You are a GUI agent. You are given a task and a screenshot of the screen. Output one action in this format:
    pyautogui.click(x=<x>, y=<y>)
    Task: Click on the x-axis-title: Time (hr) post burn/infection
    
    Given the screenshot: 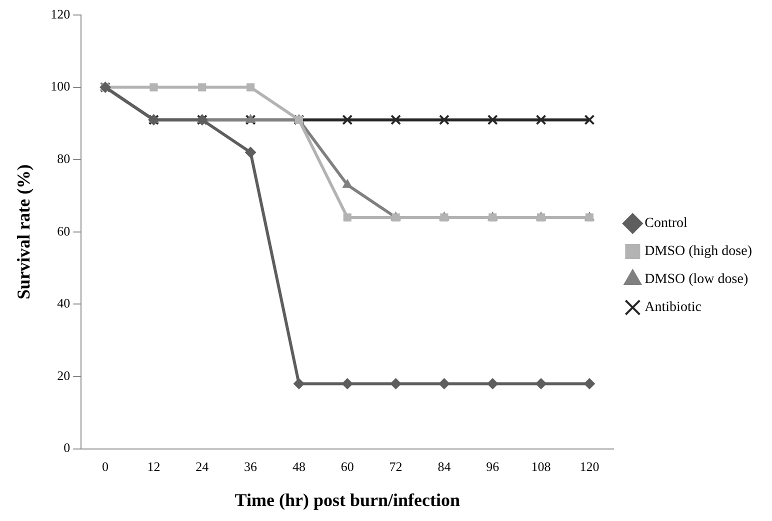 What is the action you would take?
    pyautogui.click(x=347, y=500)
    